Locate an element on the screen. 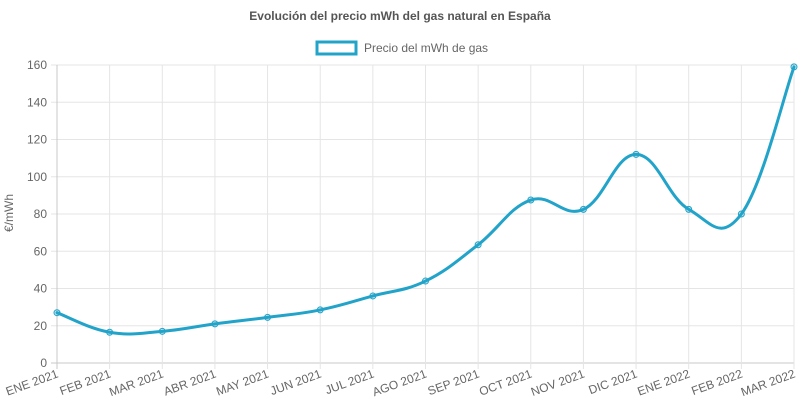  y-tick-label: 0 is located at coordinates (43, 363).